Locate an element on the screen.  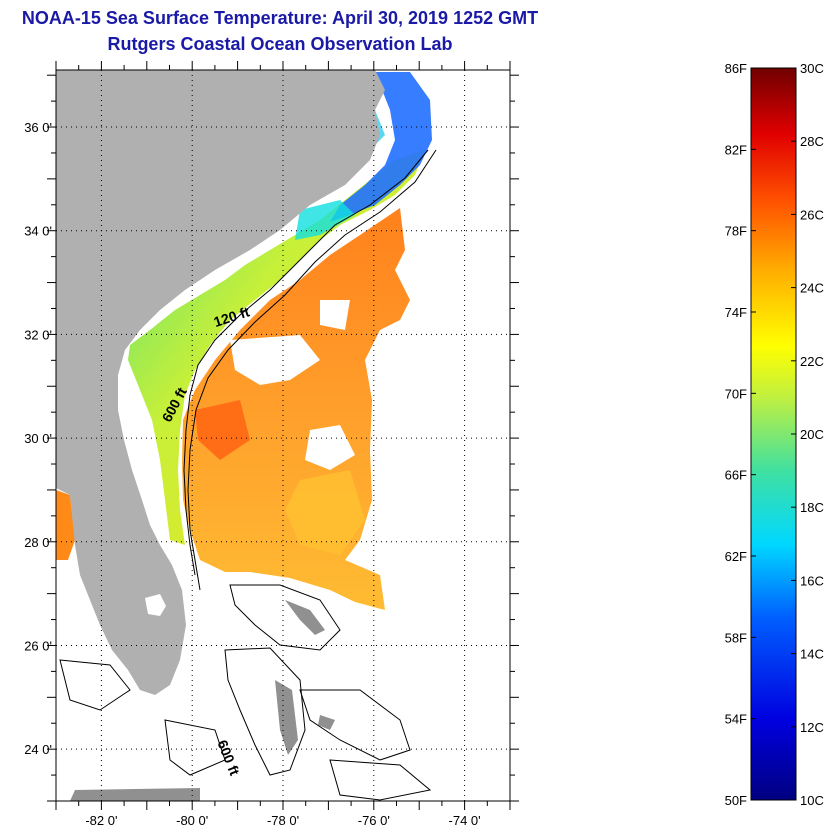
colorbar-label-f: 54F is located at coordinates (736, 719).